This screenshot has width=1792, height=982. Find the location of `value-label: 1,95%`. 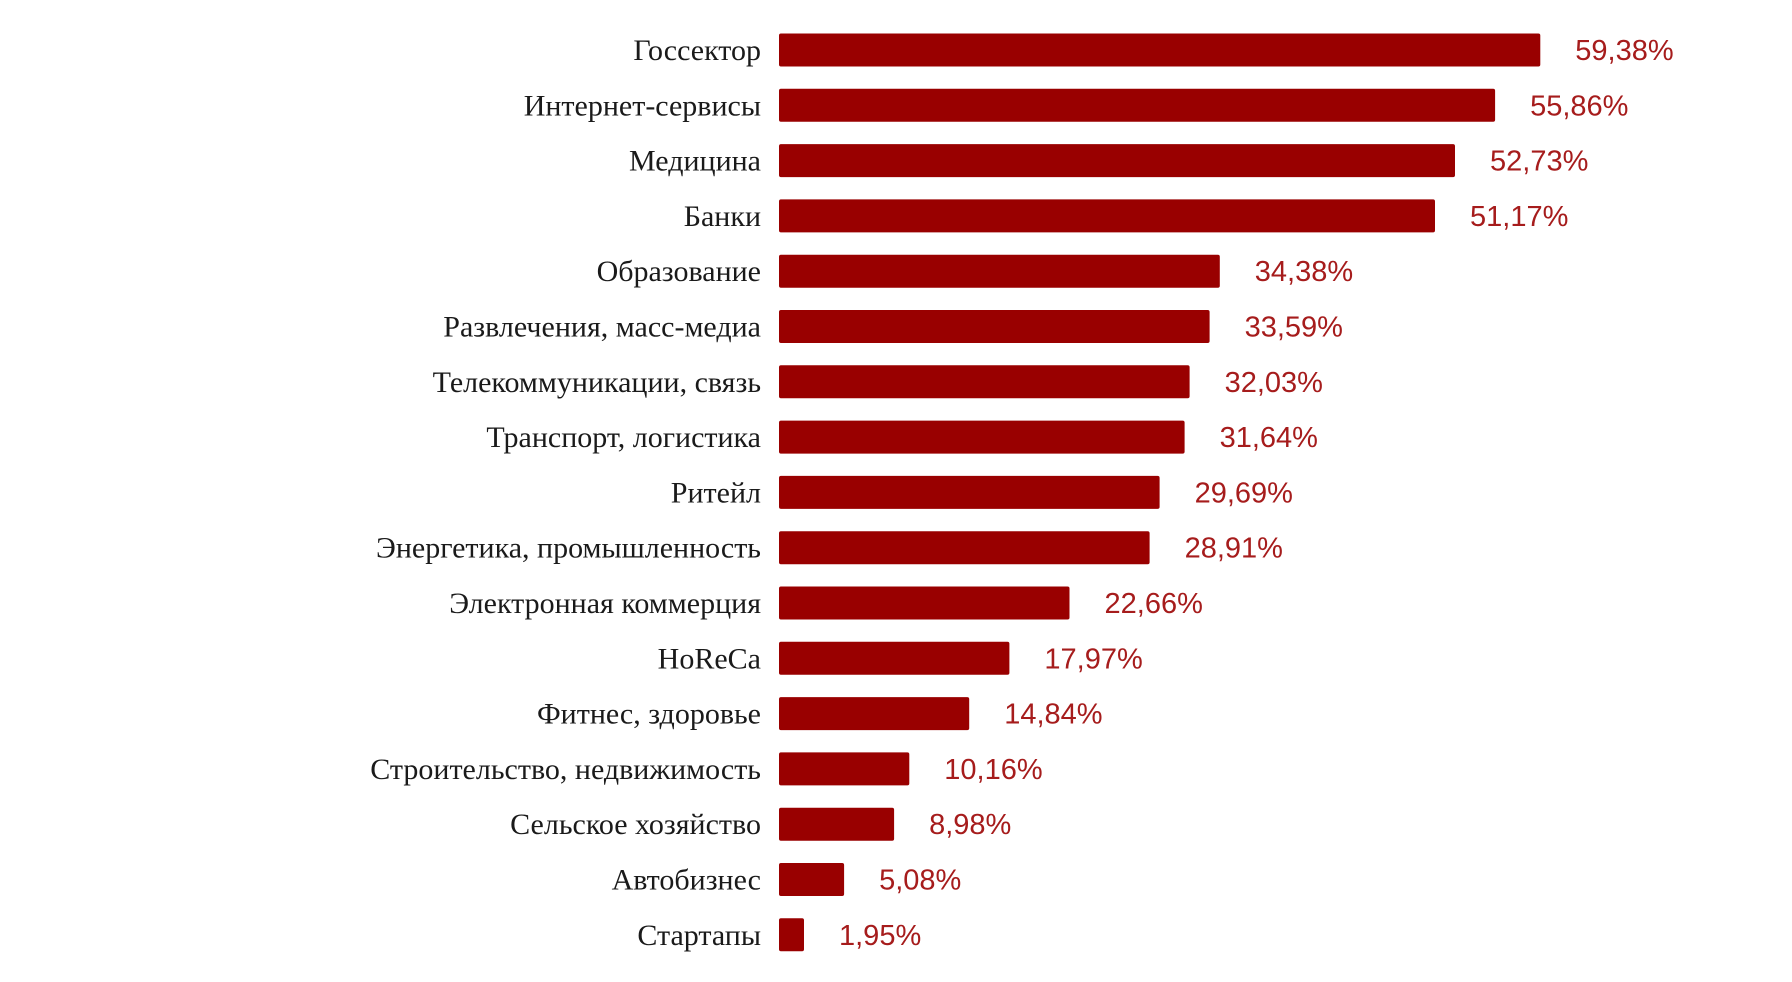

value-label: 1,95% is located at coordinates (880, 936).